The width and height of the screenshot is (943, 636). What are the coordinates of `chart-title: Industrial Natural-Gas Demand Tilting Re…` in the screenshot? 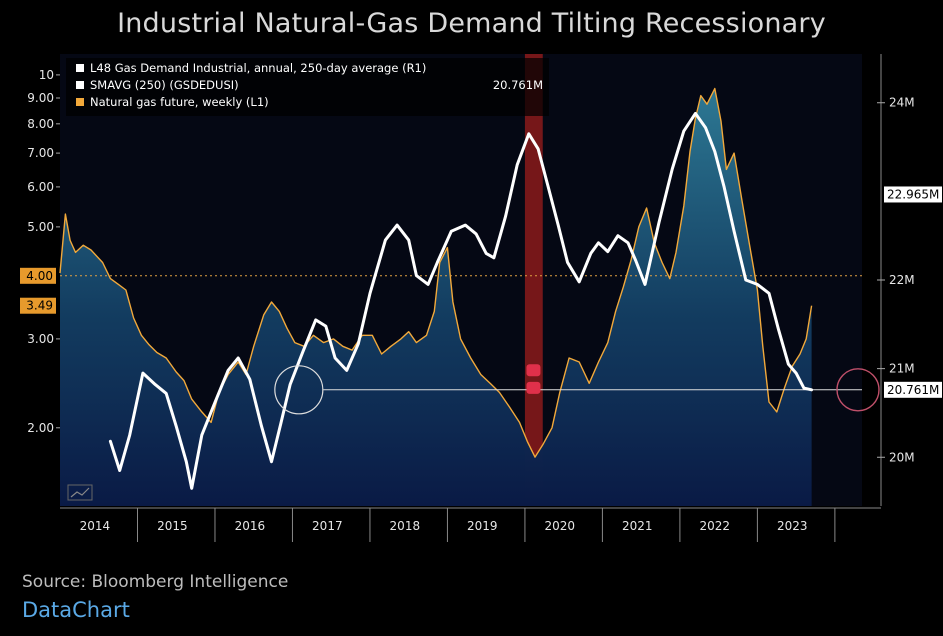 It's located at (471, 23).